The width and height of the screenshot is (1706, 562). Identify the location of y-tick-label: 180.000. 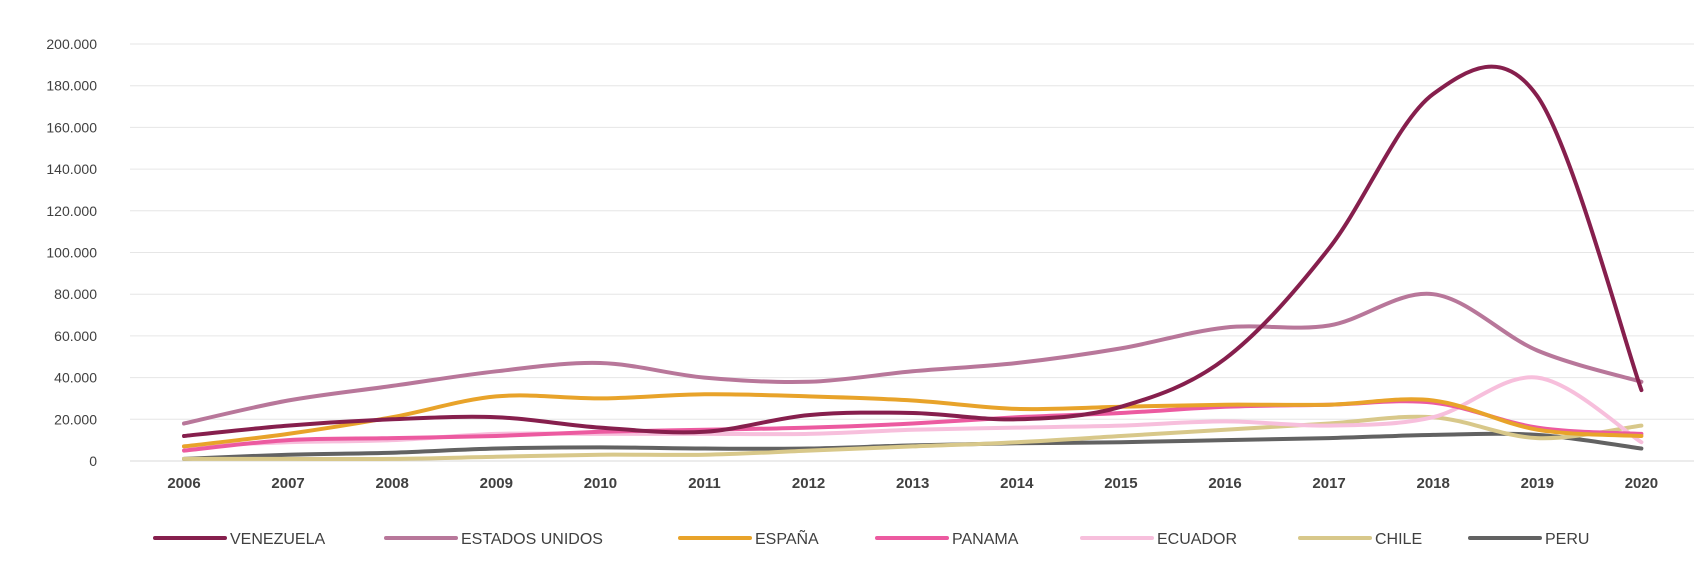
(71, 86).